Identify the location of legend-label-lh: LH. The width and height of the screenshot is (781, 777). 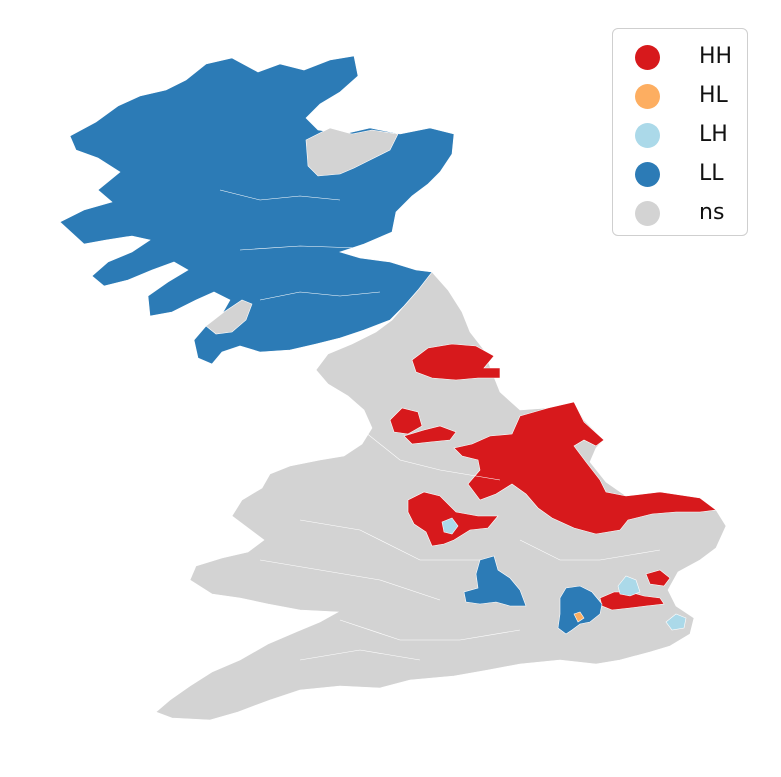
(713, 134).